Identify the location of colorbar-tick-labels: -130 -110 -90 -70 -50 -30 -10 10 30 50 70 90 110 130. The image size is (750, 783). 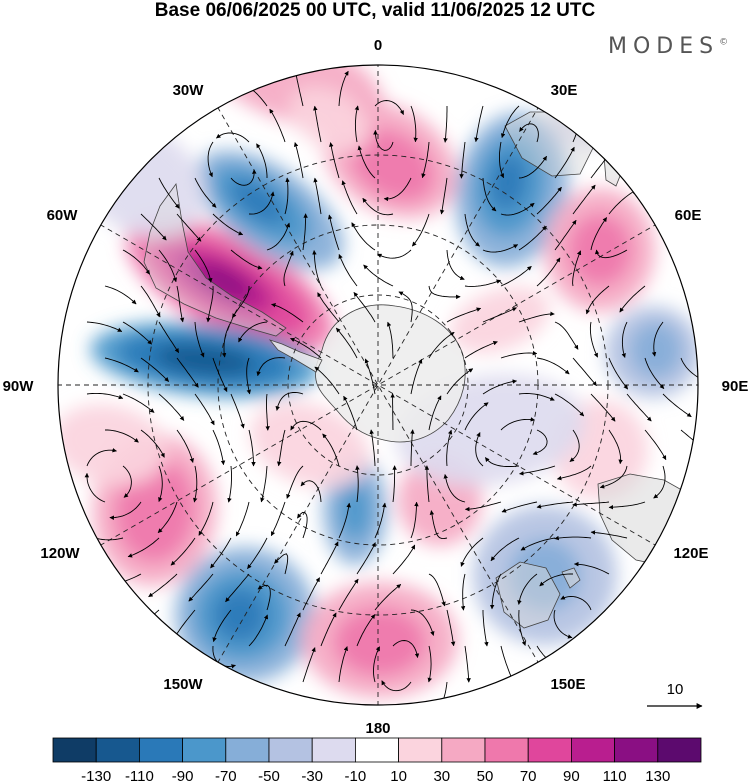
(375, 775).